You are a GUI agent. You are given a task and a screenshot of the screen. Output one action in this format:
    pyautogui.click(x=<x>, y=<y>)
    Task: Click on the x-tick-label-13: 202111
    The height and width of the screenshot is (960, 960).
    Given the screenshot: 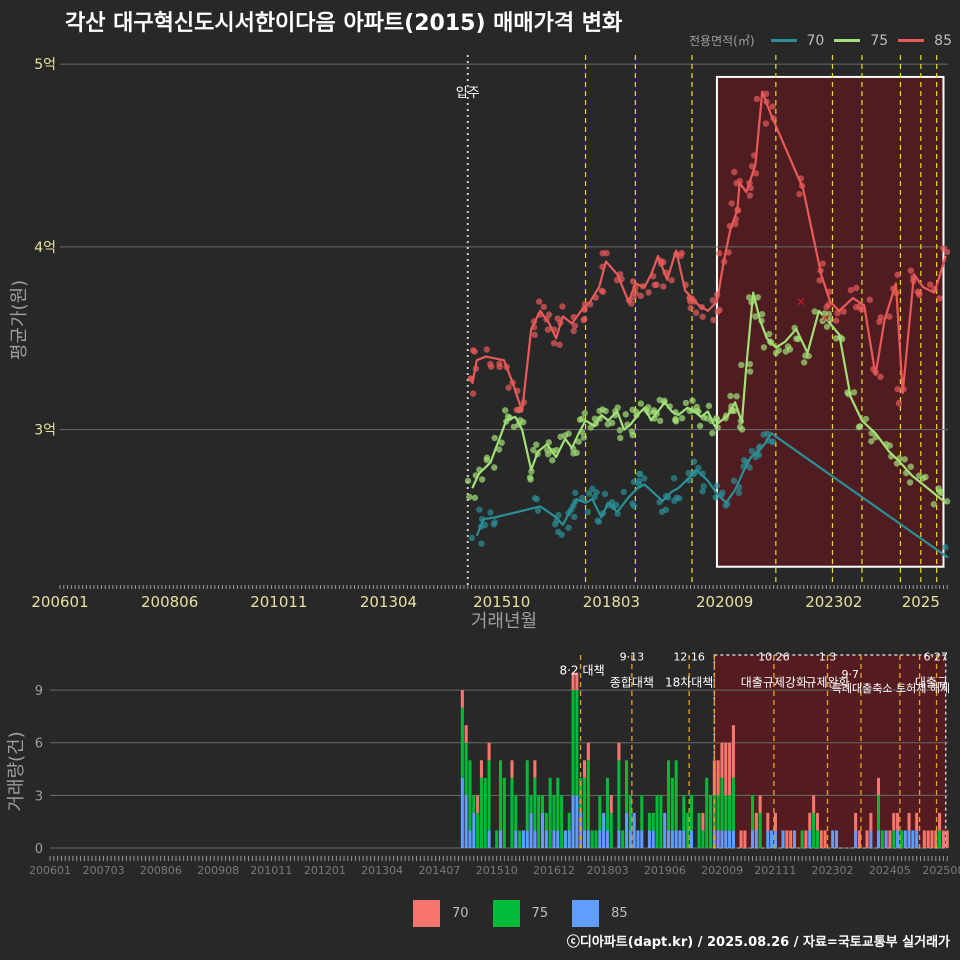 What is the action you would take?
    pyautogui.click(x=775, y=870)
    